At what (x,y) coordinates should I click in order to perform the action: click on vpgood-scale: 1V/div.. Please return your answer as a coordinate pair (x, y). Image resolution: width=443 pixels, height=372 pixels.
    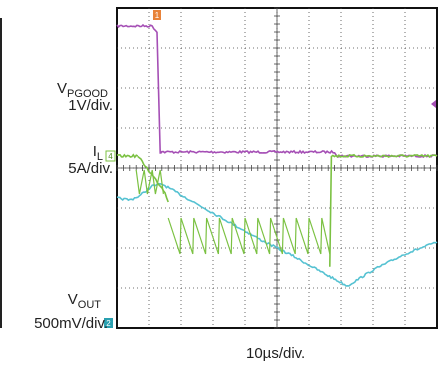
    Looking at the image, I should click on (90, 105).